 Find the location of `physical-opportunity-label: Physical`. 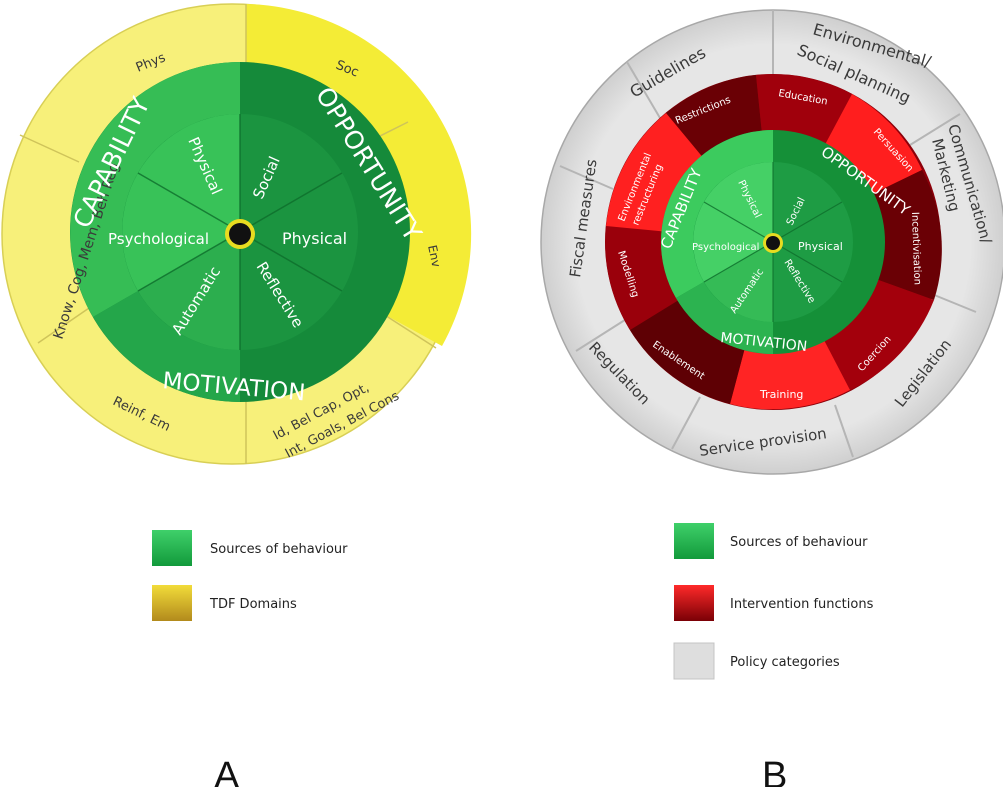

physical-opportunity-label: Physical is located at coordinates (314, 238).